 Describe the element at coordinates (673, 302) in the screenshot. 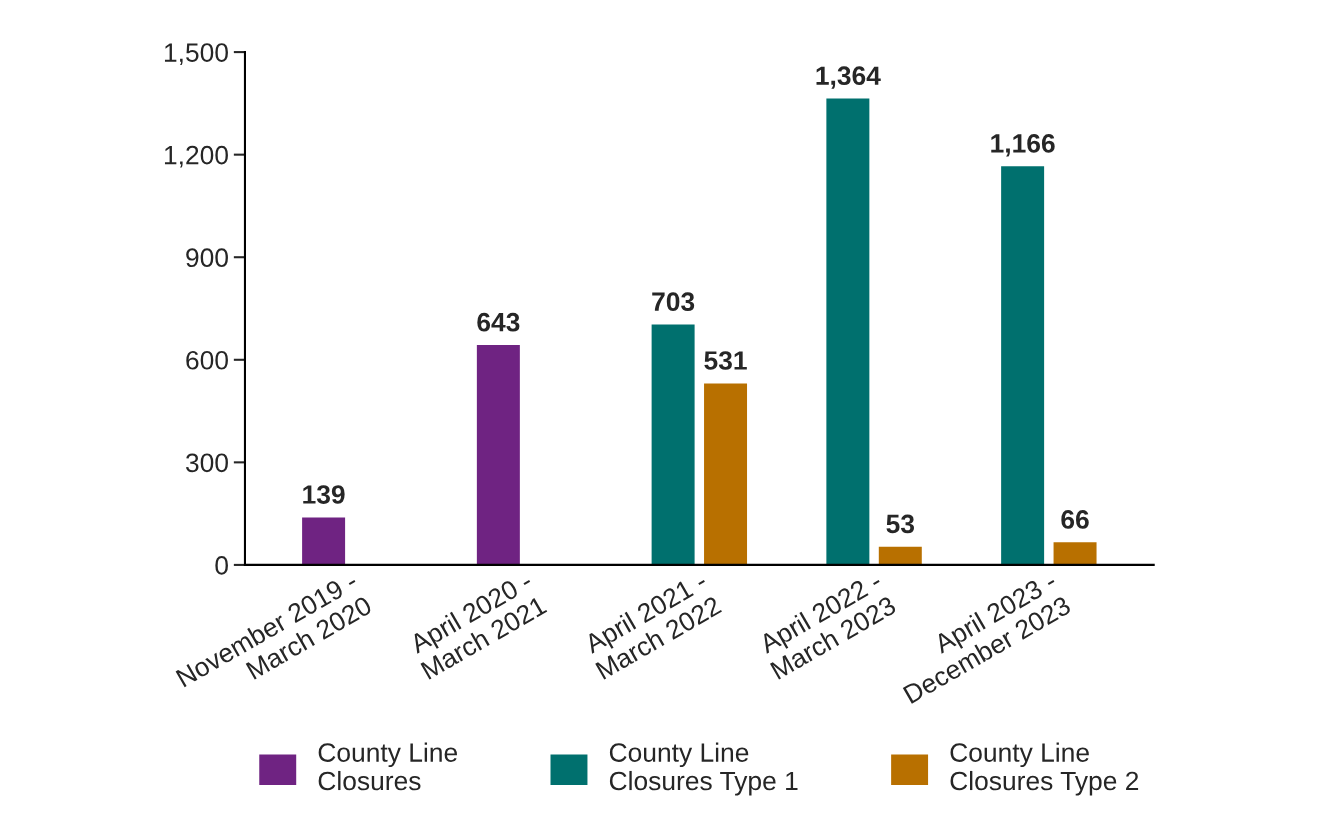

I see `data-label: 703` at that location.